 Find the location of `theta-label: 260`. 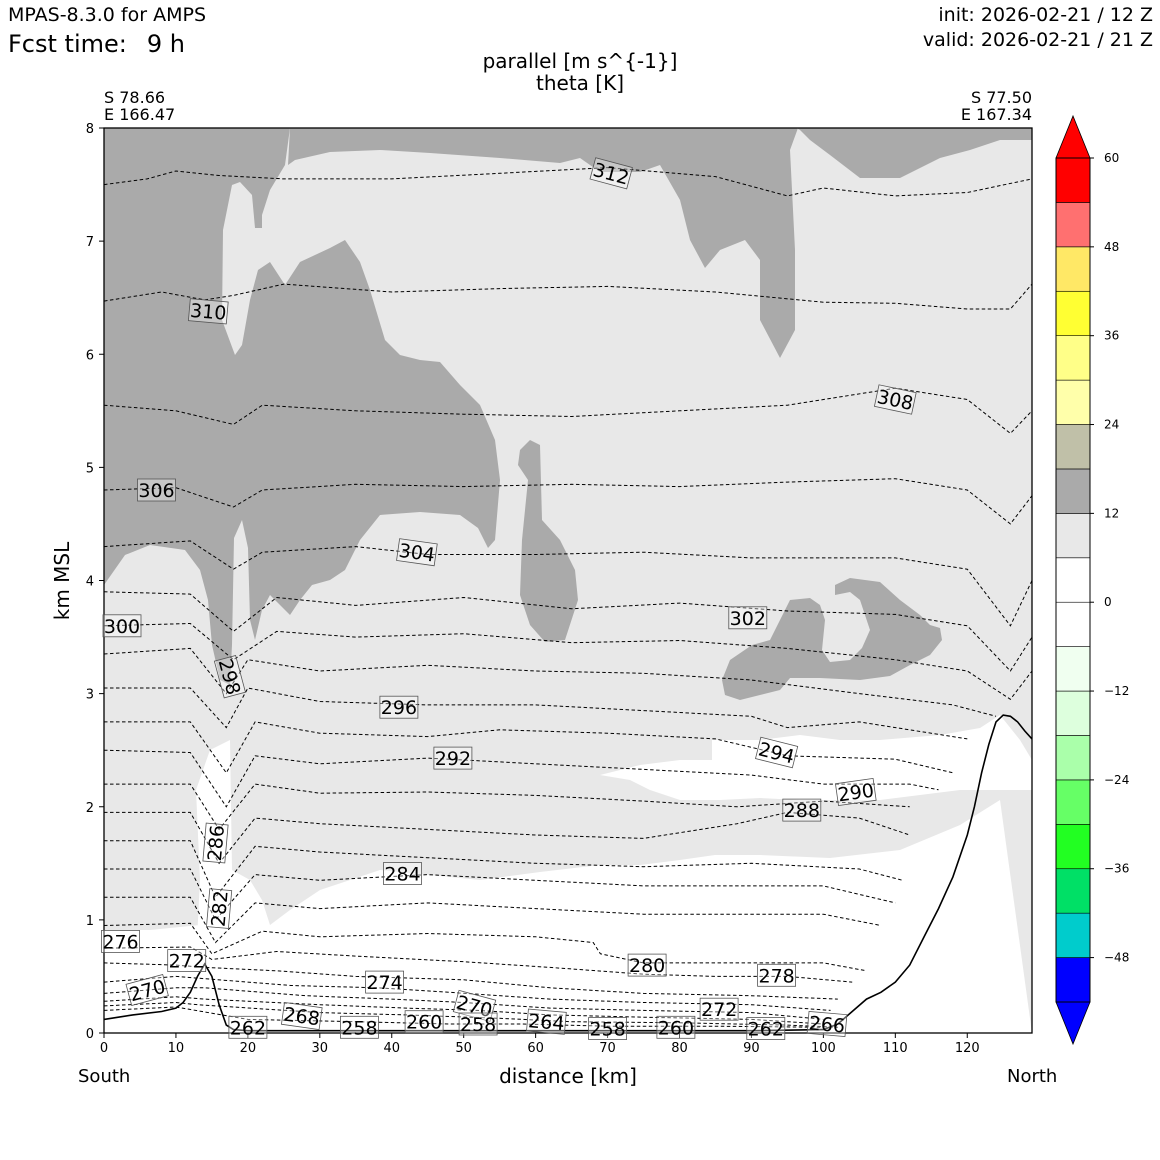

theta-label: 260 is located at coordinates (676, 1027).